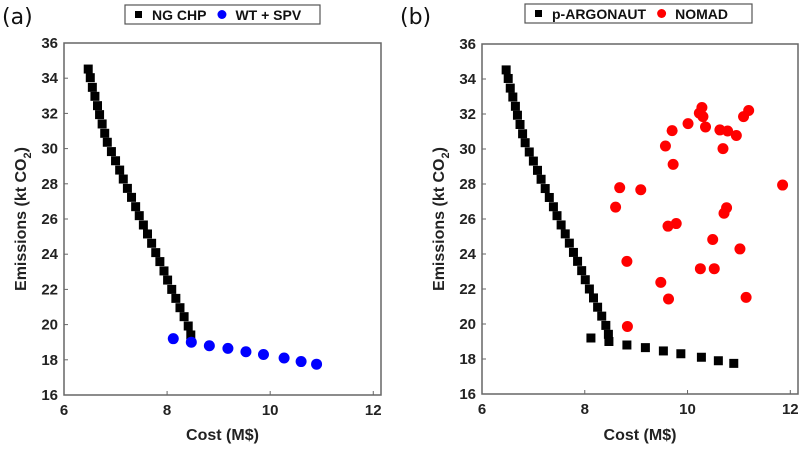 The height and width of the screenshot is (451, 800). Describe the element at coordinates (599, 14) in the screenshot. I see `legend-label: p-ARGONAUT` at that location.